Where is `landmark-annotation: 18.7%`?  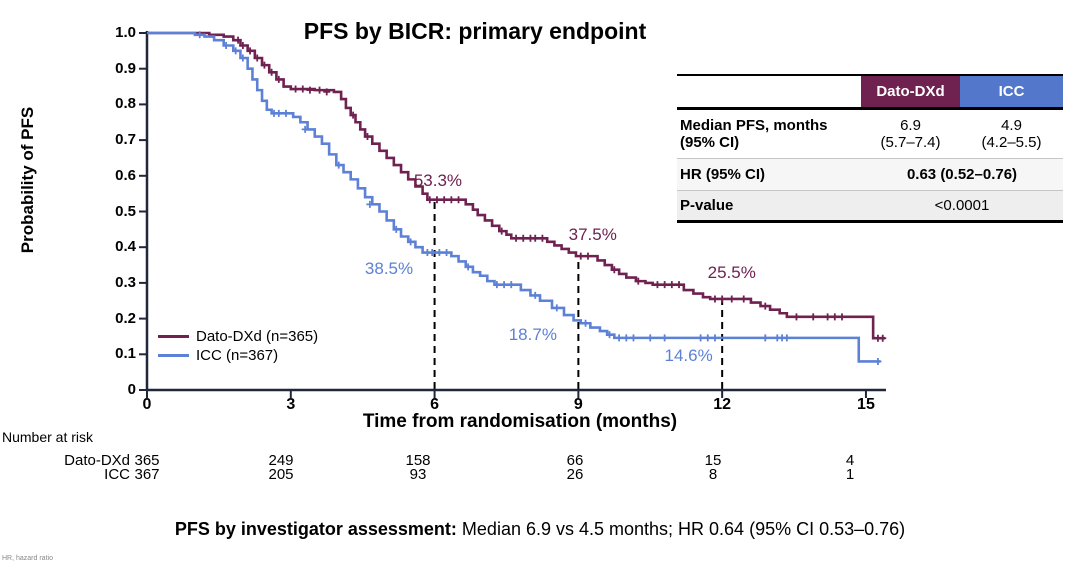 landmark-annotation: 18.7% is located at coordinates (532, 334).